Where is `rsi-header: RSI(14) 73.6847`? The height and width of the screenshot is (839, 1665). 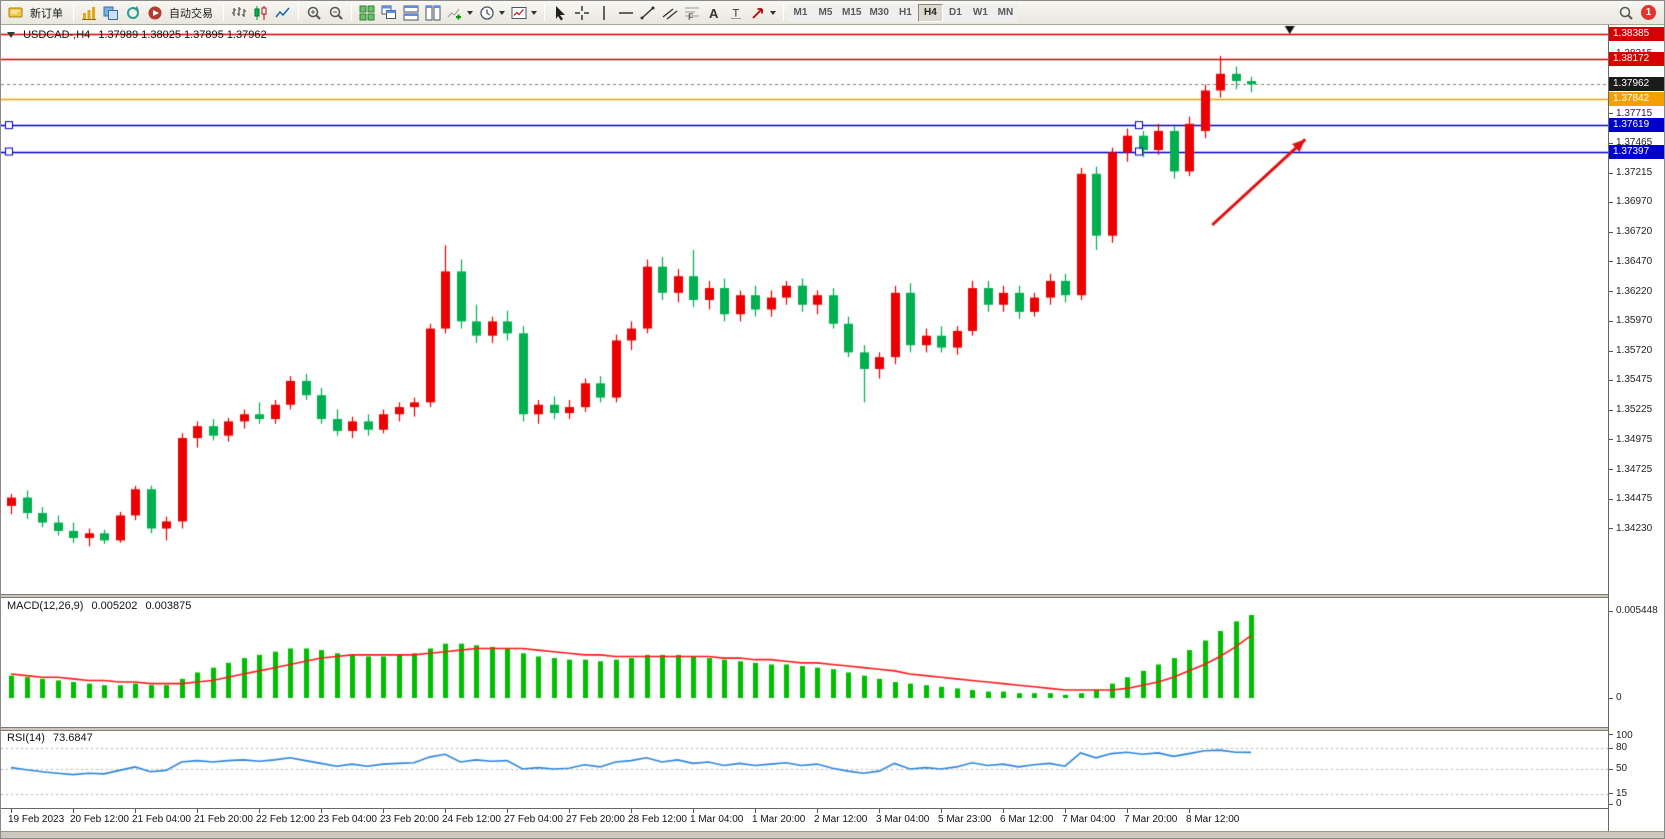
rsi-header: RSI(14) 73.6847 is located at coordinates (50, 738).